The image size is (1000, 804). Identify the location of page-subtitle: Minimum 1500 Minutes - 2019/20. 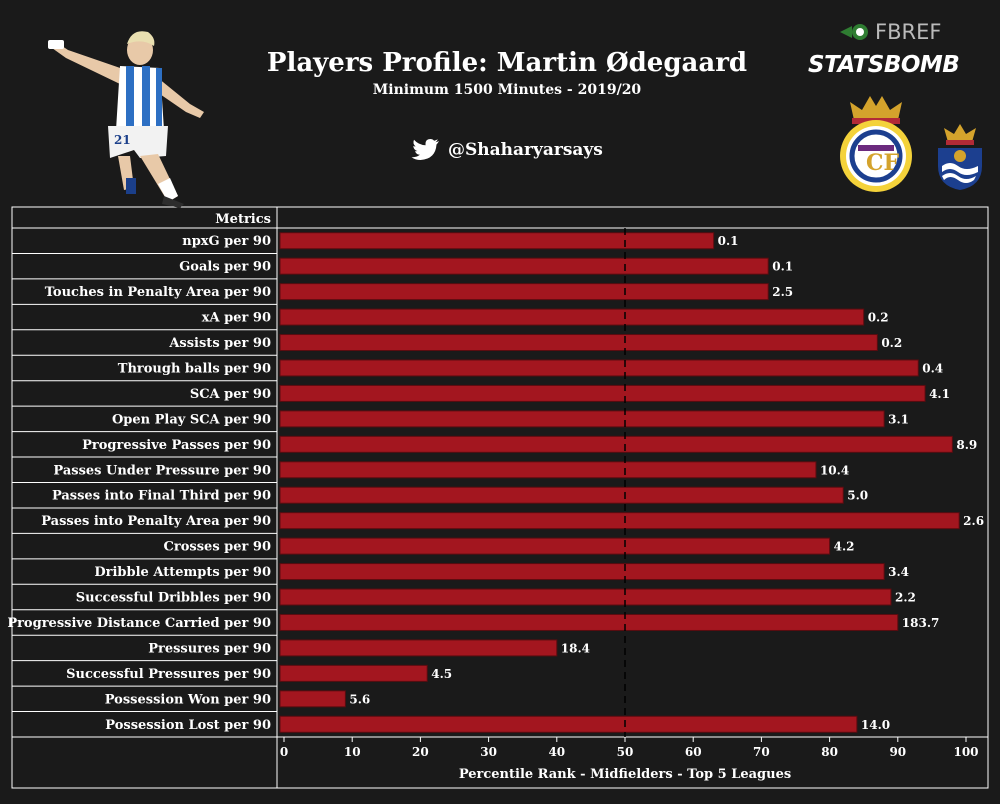
(507, 90).